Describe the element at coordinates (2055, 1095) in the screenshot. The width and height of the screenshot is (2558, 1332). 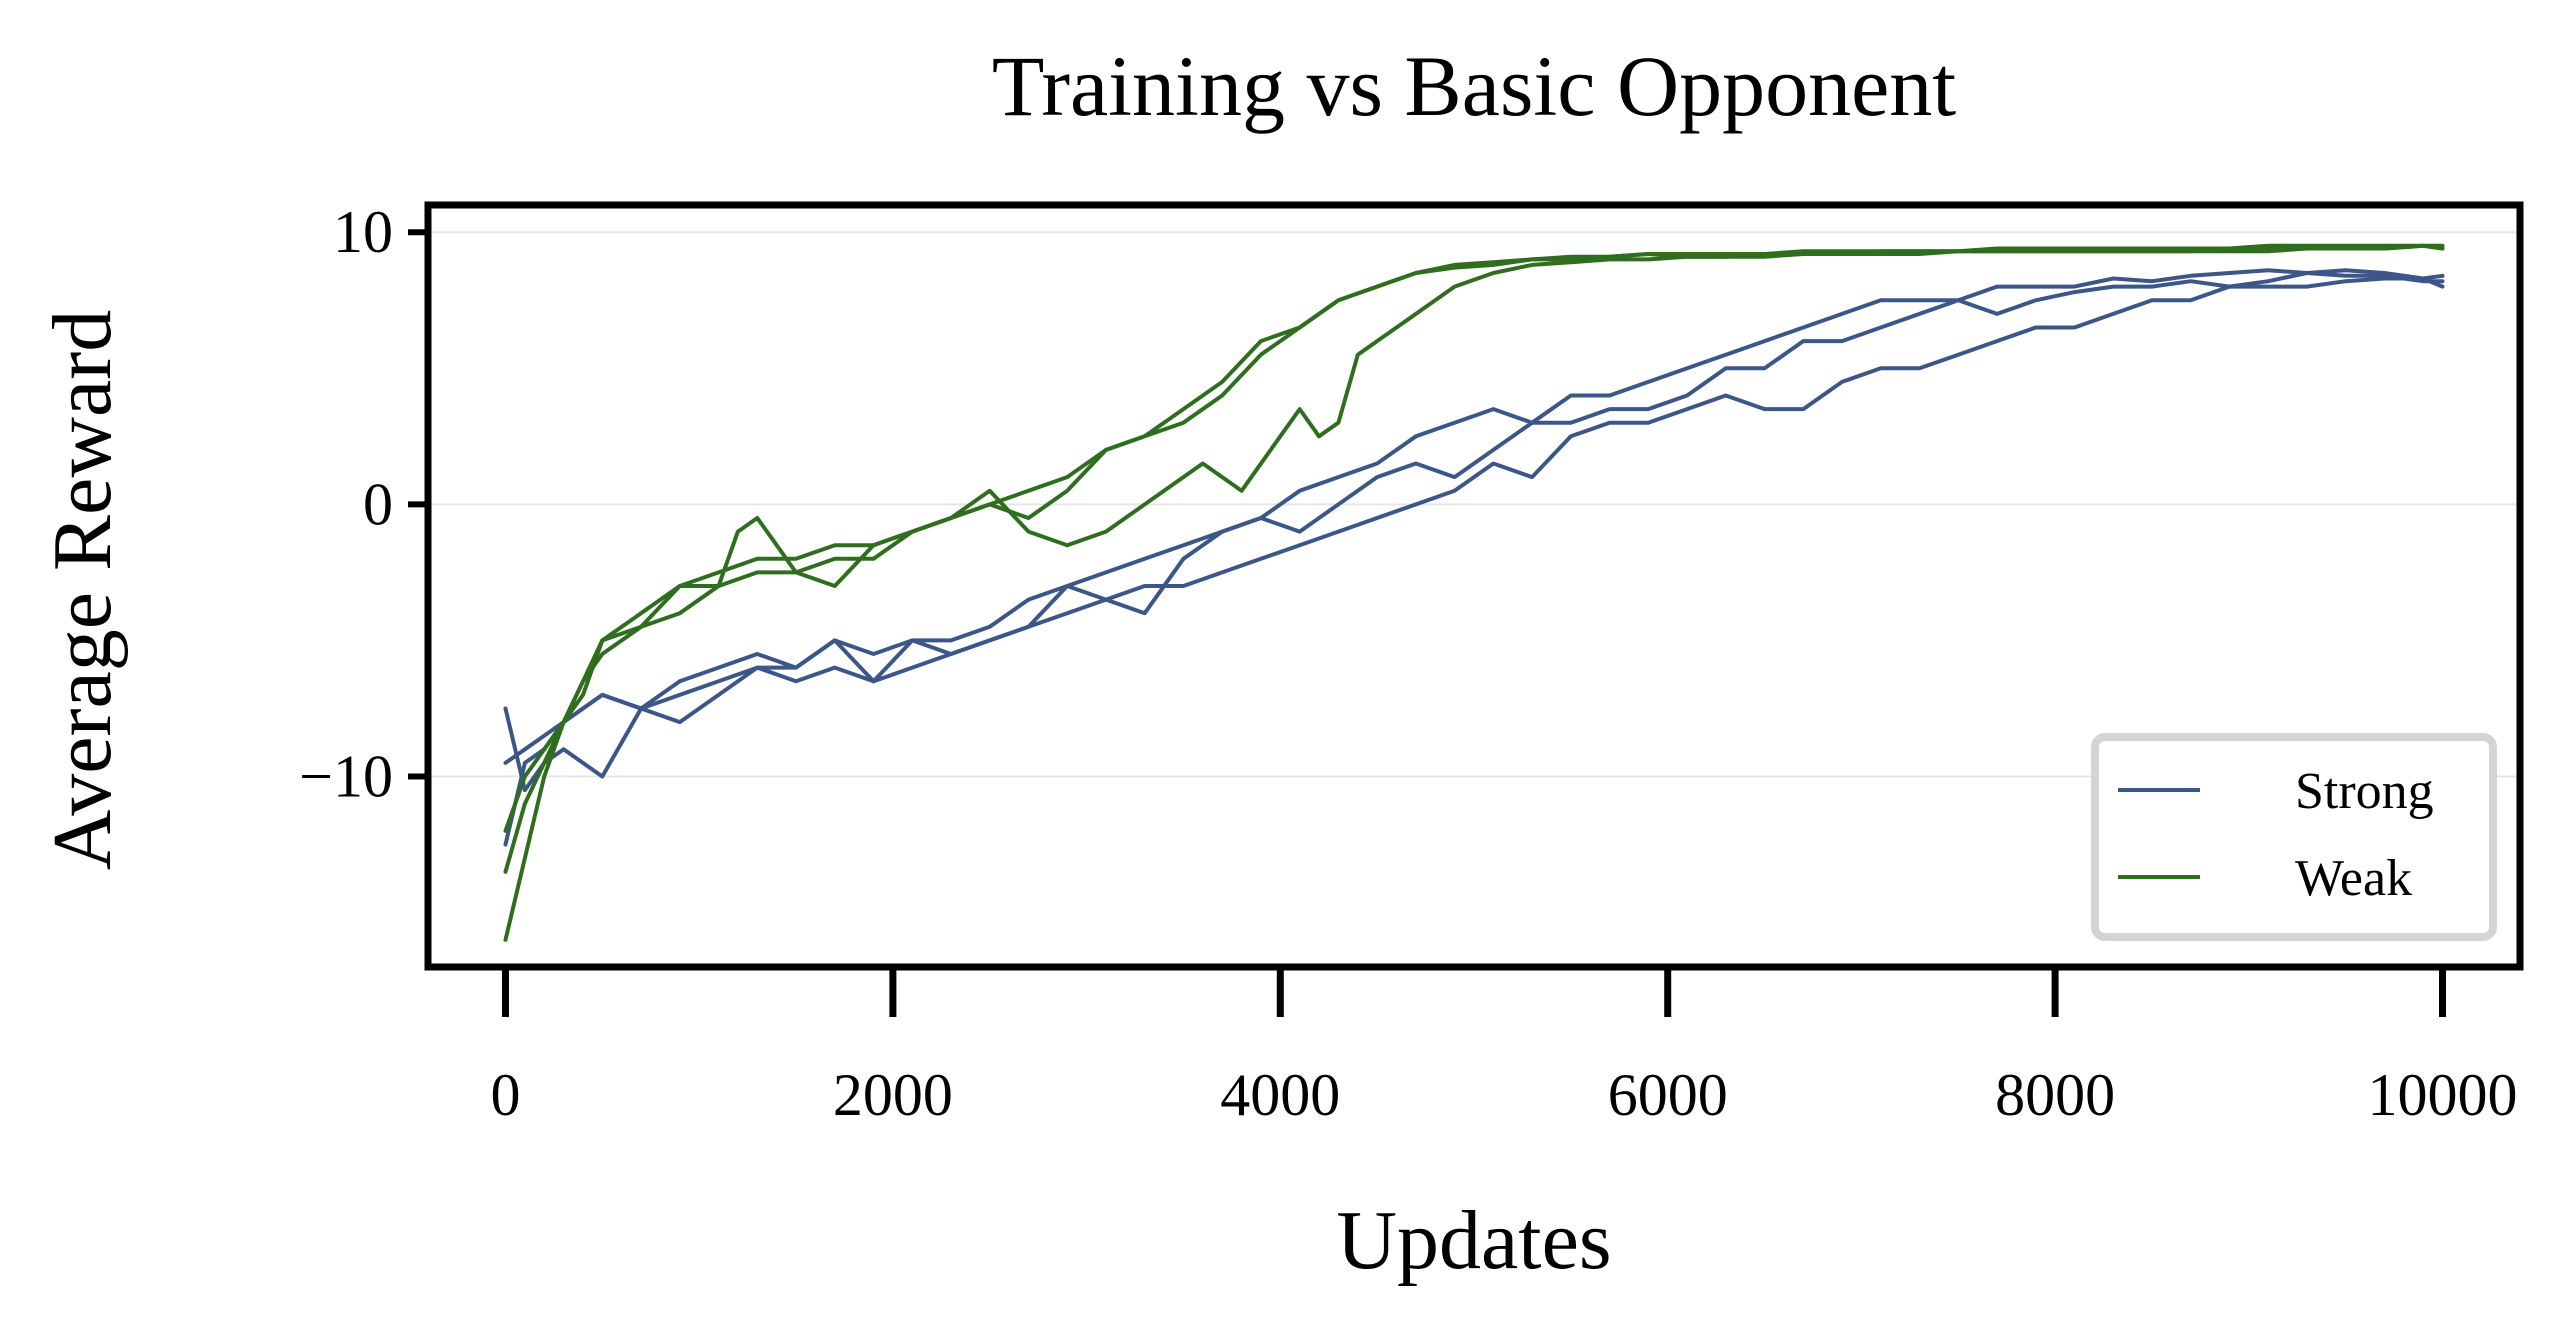
I see `x-tick-label: 8000` at that location.